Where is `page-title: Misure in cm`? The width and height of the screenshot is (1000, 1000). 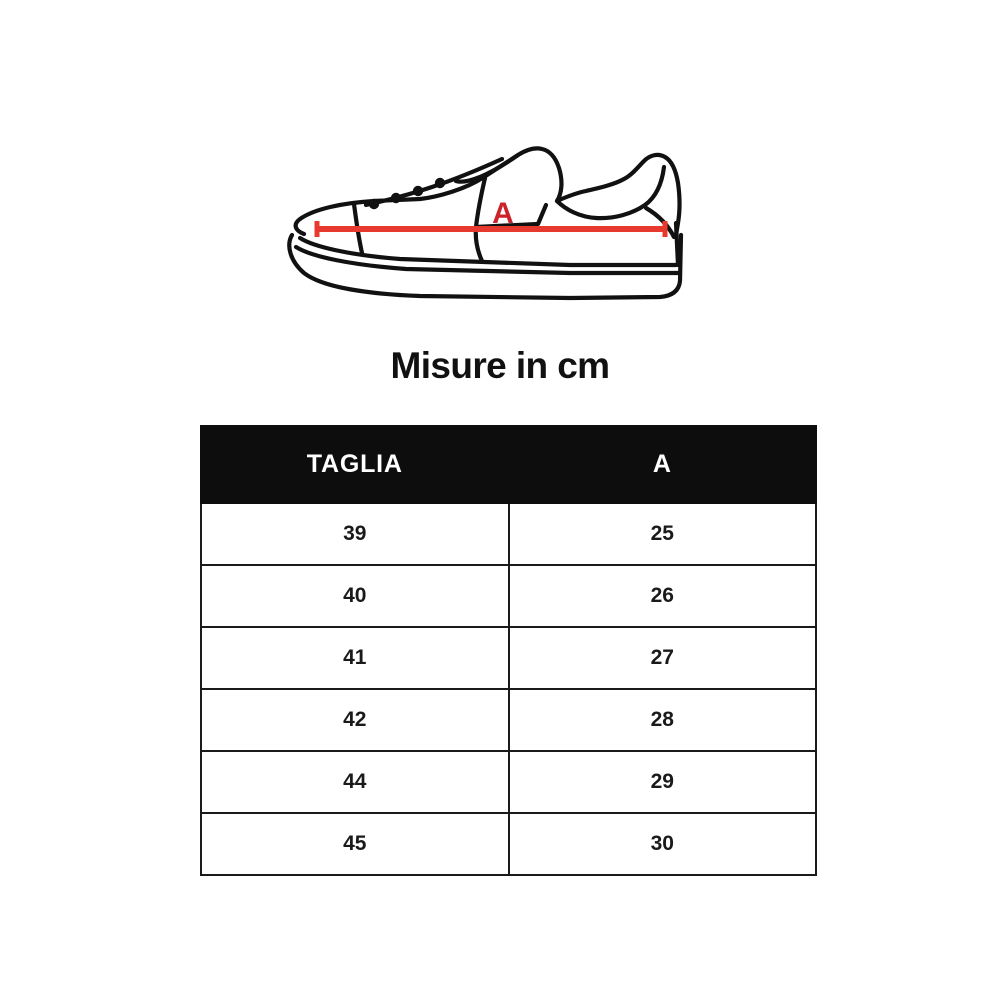
page-title: Misure in cm is located at coordinates (500, 365).